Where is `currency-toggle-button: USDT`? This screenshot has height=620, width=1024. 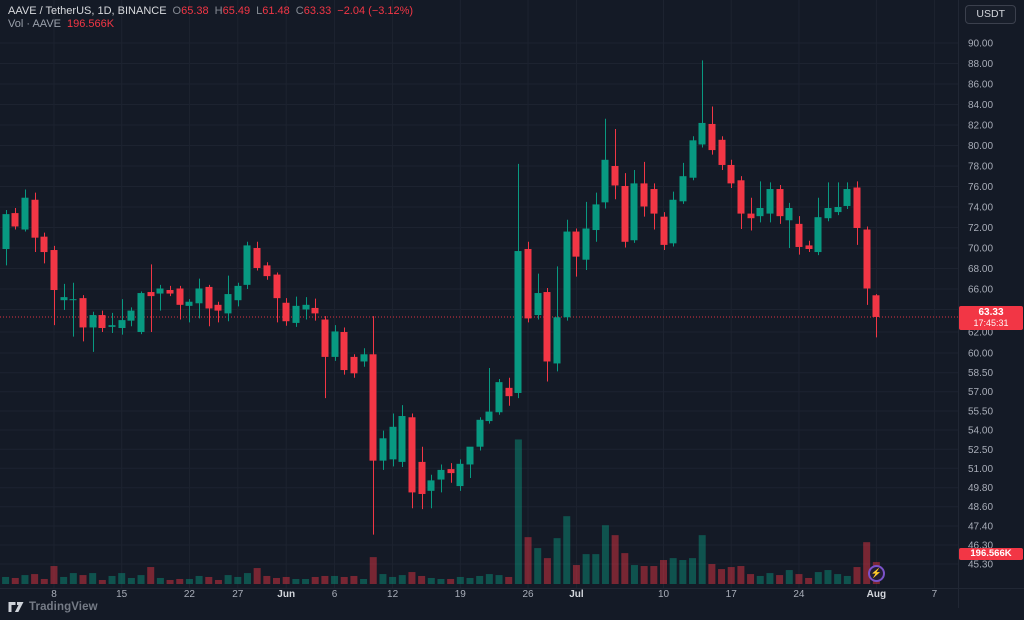
currency-toggle-button: USDT is located at coordinates (990, 14).